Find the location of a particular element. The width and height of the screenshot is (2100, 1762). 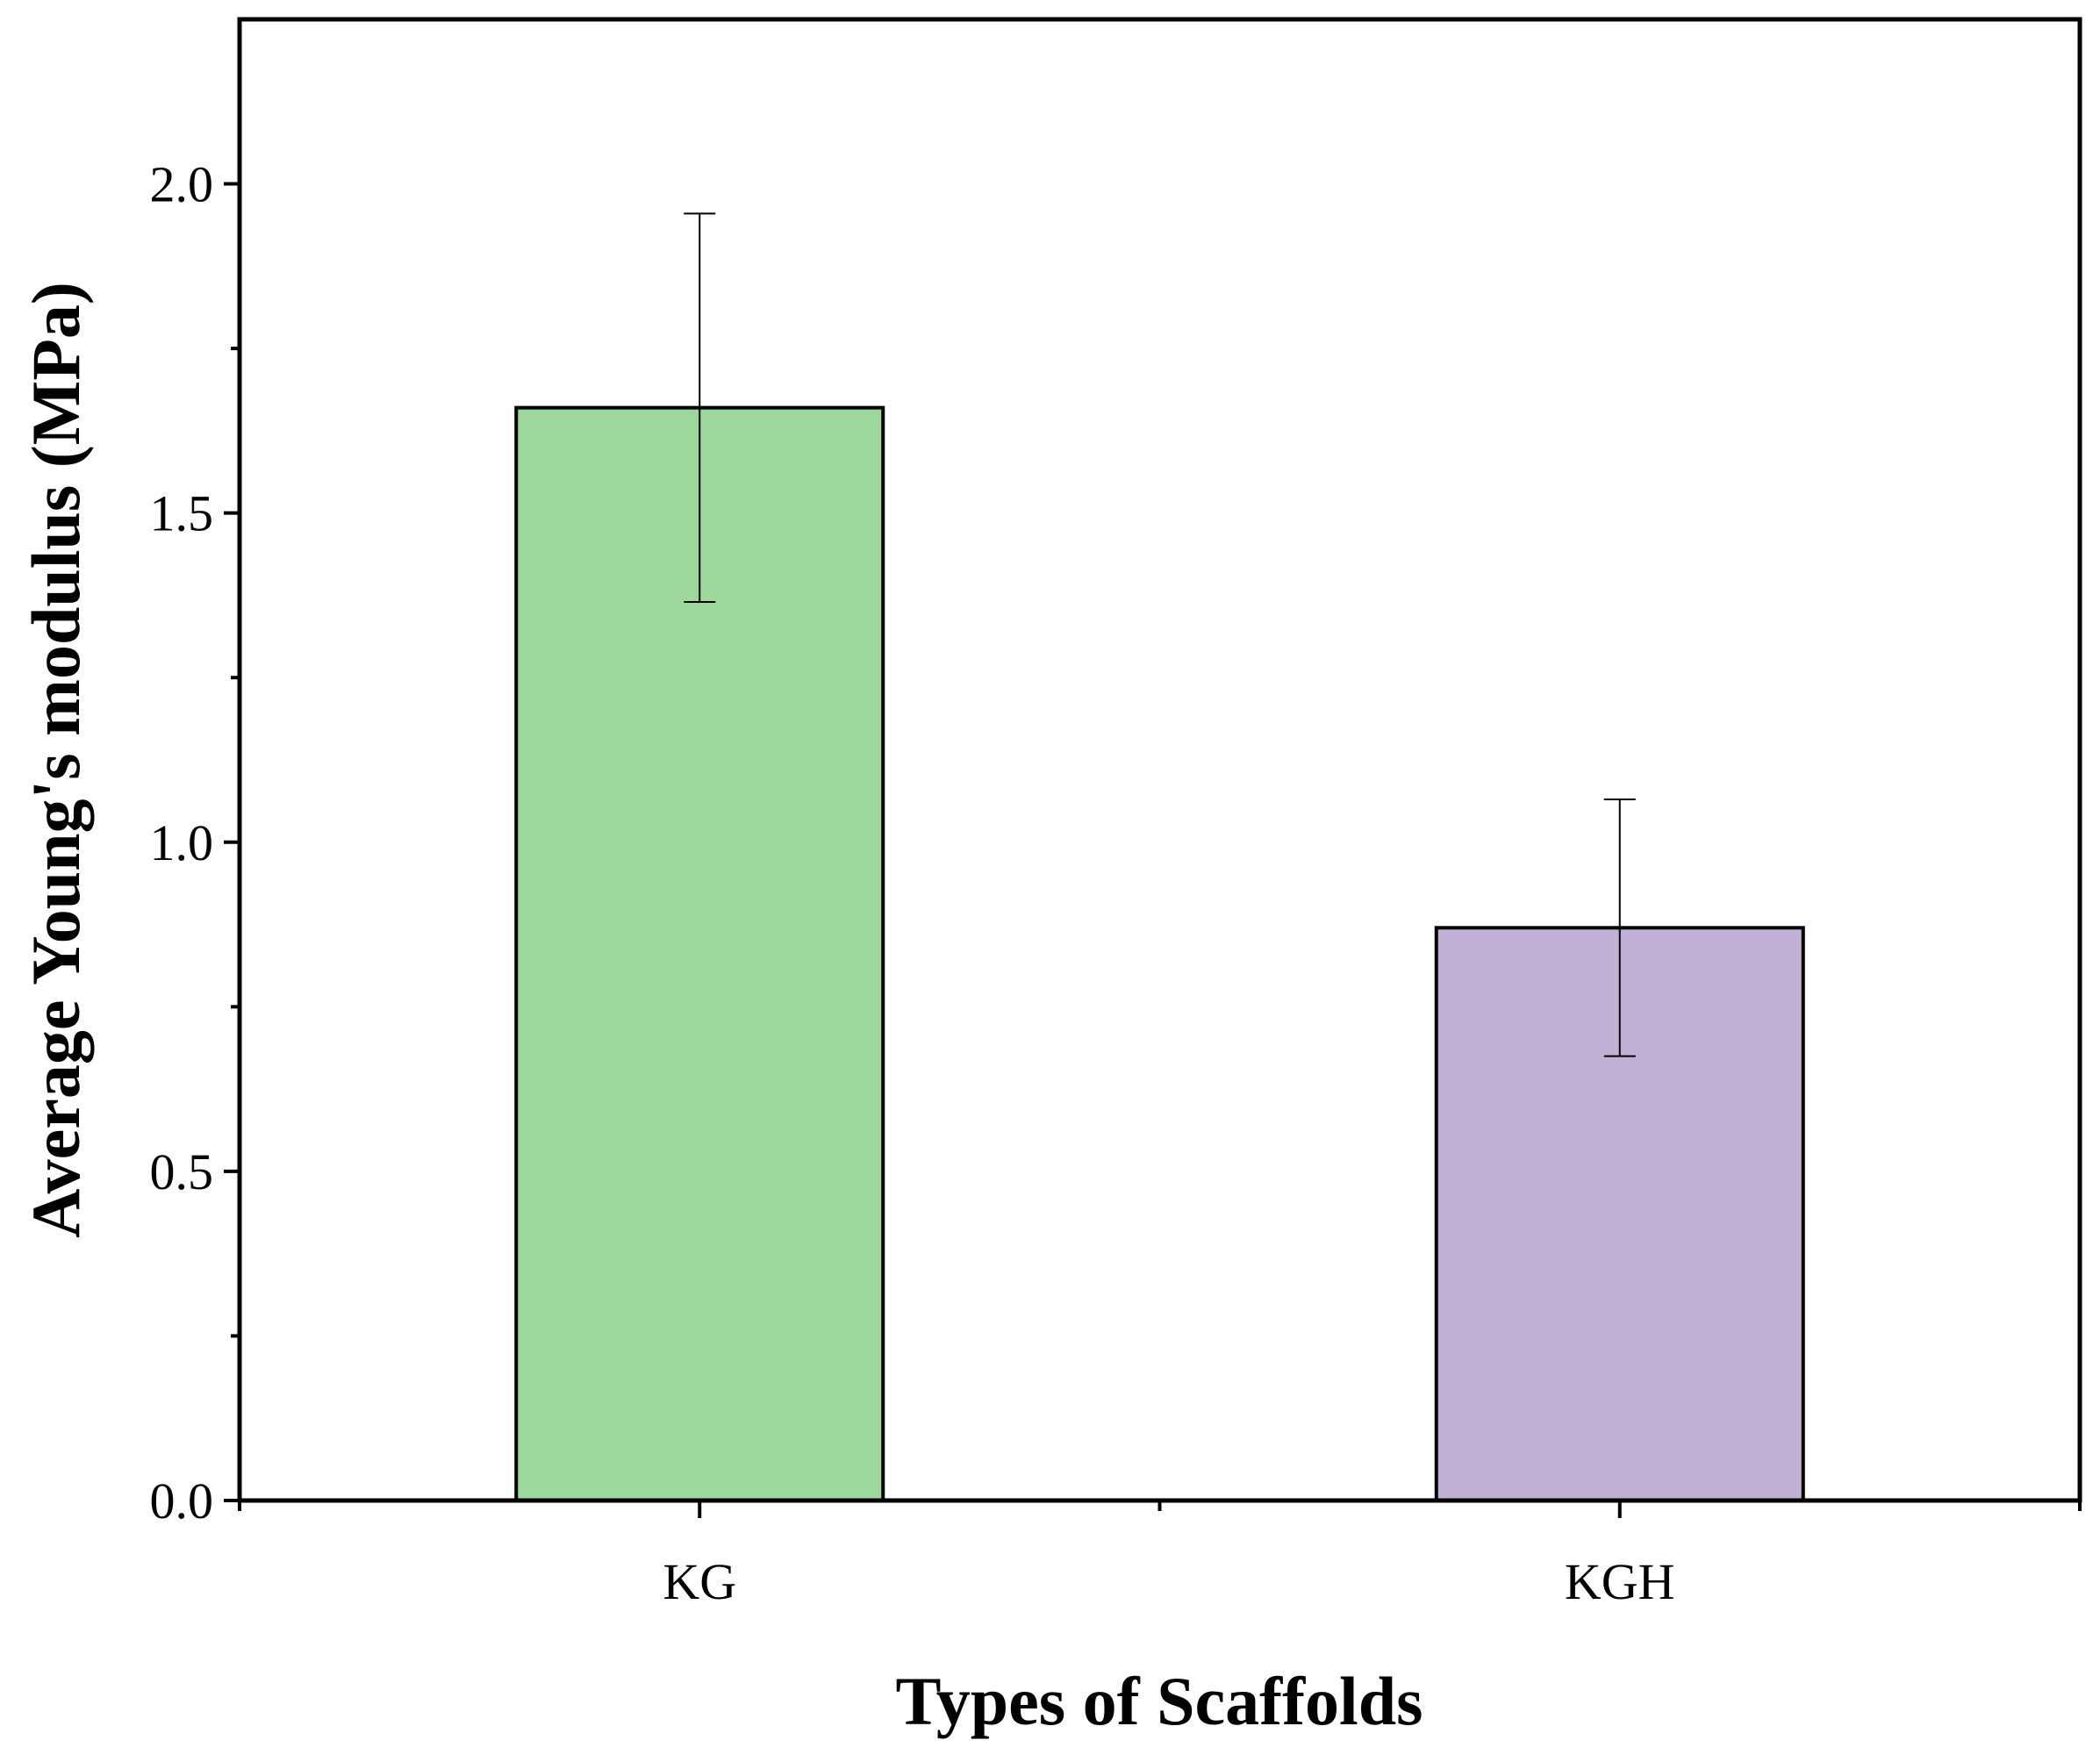

y-tick-label: 2.0 is located at coordinates (182, 184).